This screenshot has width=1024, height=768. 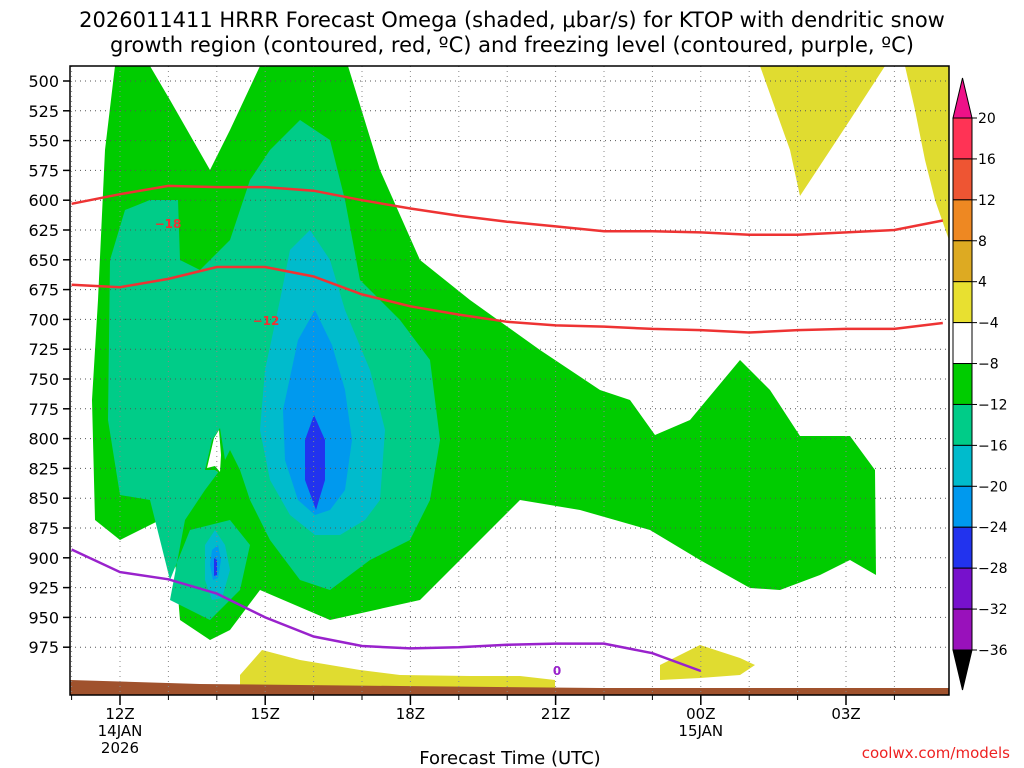 I want to click on y-tick-label: 900, so click(x=43, y=558).